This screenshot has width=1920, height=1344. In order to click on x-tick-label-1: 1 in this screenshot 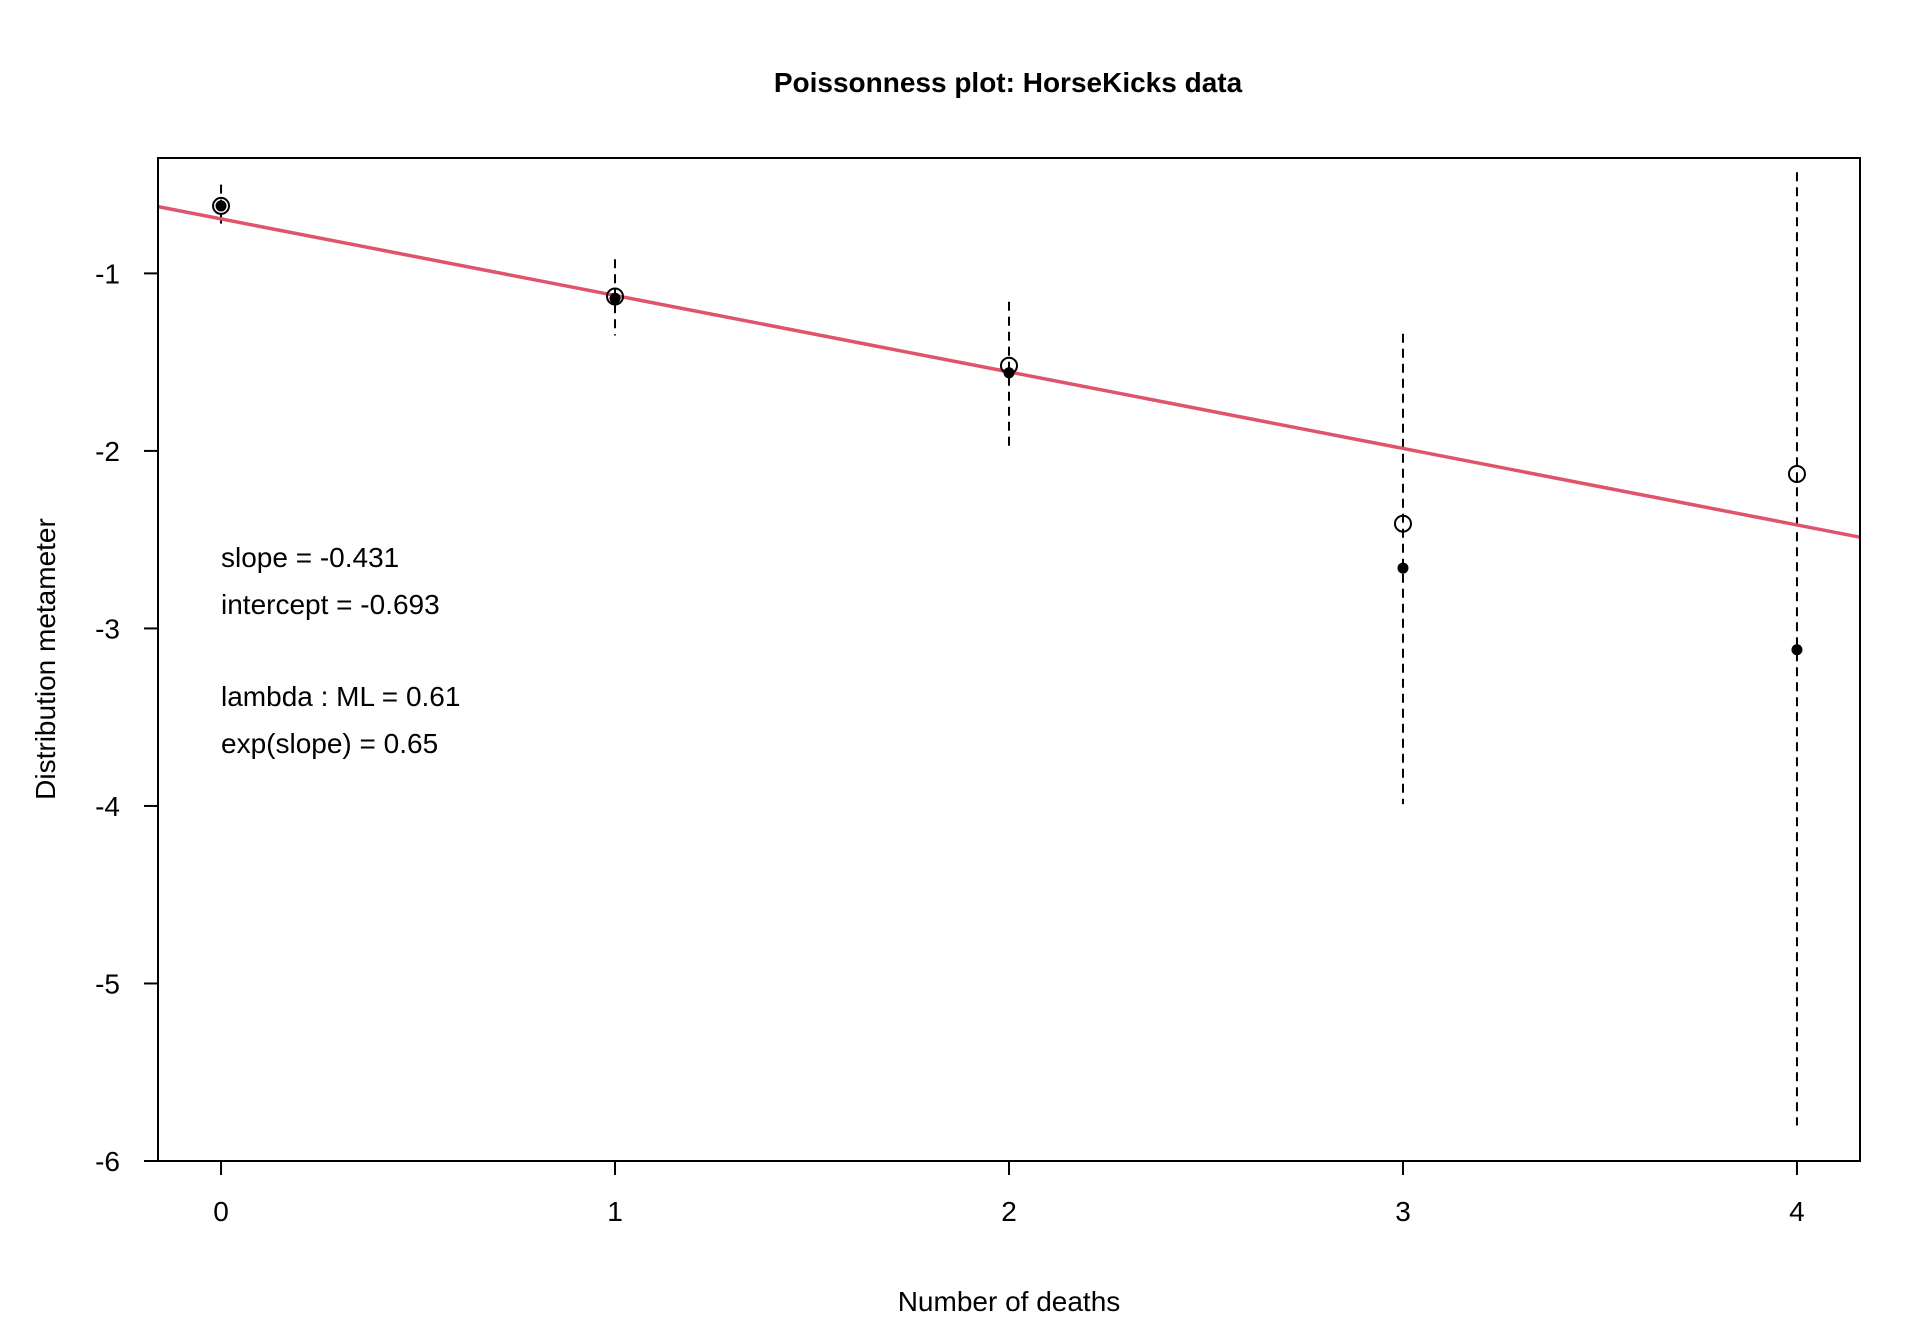, I will do `click(615, 1211)`.